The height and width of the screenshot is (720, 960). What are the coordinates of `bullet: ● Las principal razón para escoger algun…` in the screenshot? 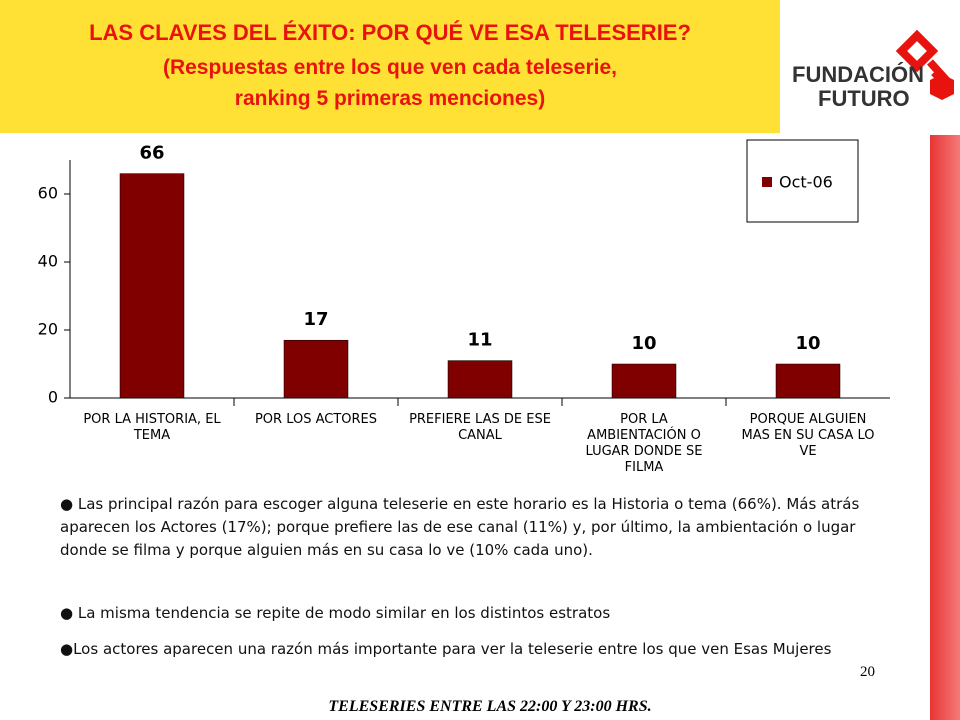 It's located at (460, 527).